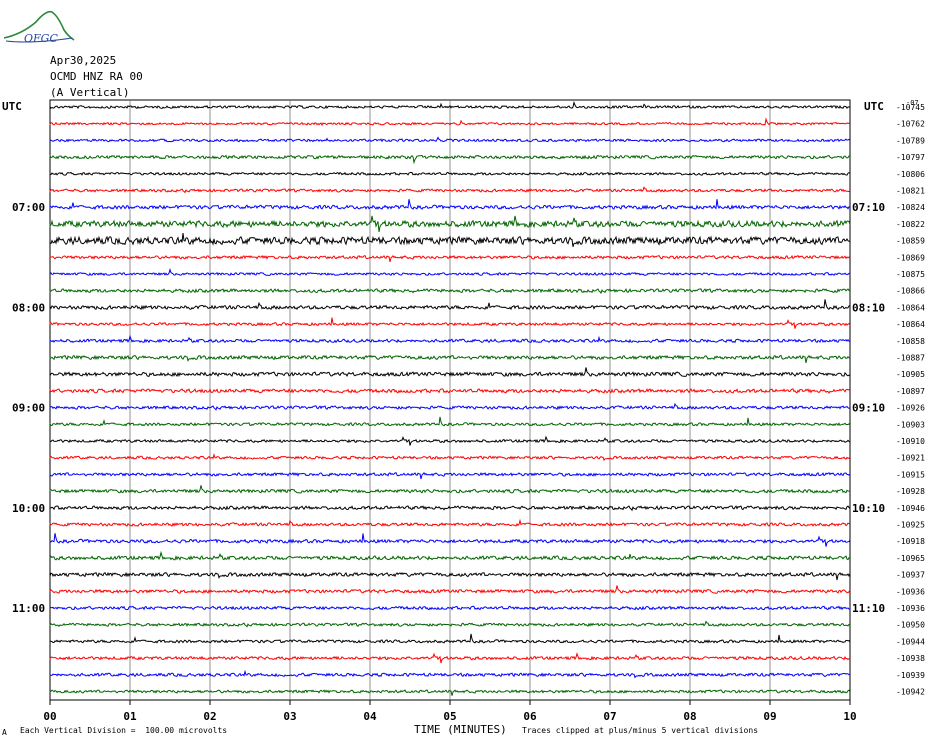 This screenshot has width=930, height=744. I want to click on x-tick-label: 03, so click(289, 716).